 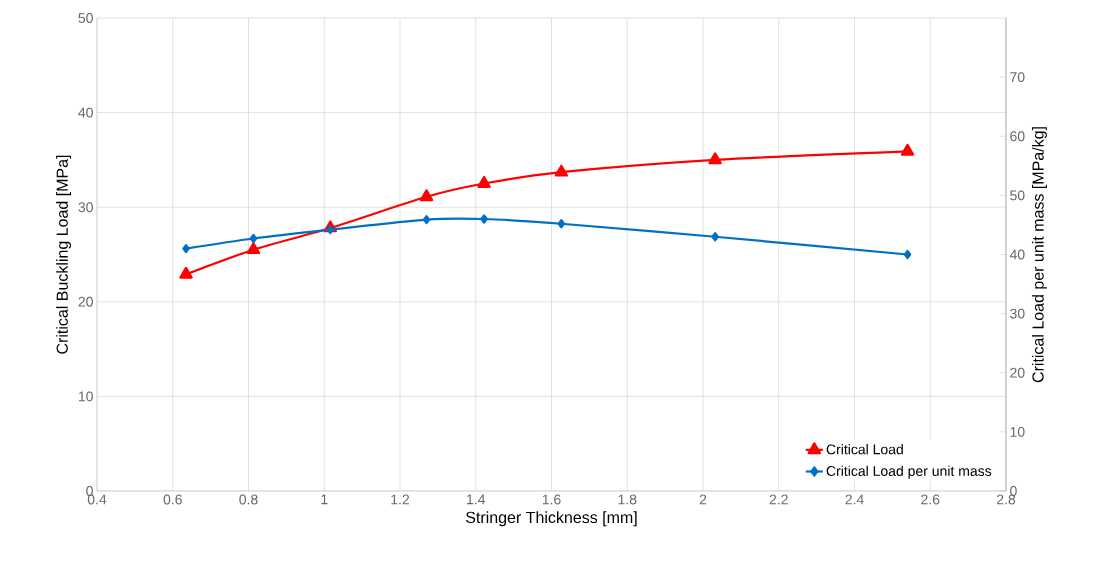 I want to click on y-tick-label: 10, so click(x=85, y=396).